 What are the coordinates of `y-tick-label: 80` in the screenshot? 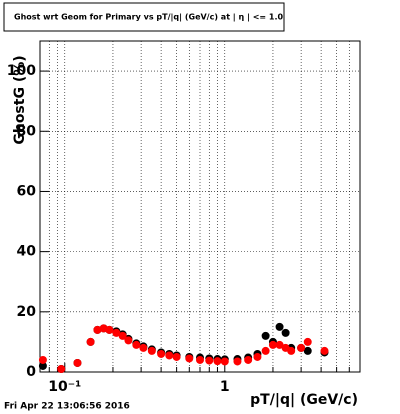 It's located at (27, 131).